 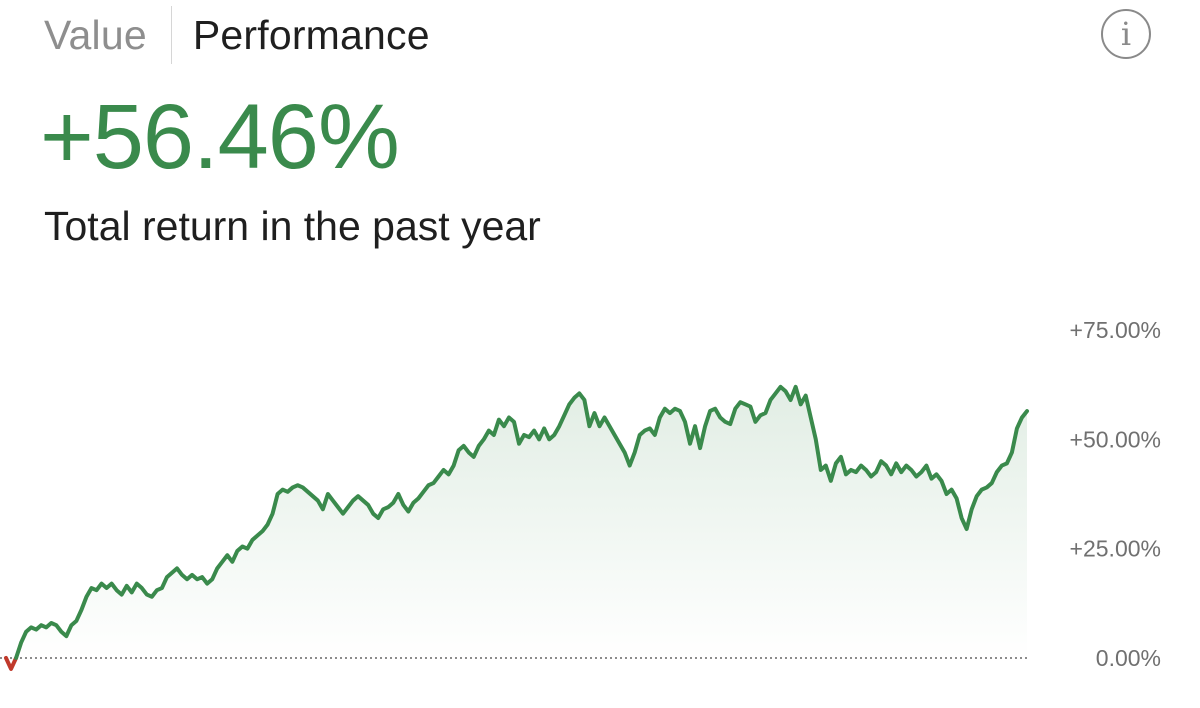 I want to click on y-tick-label: 0.00%, so click(x=1128, y=658).